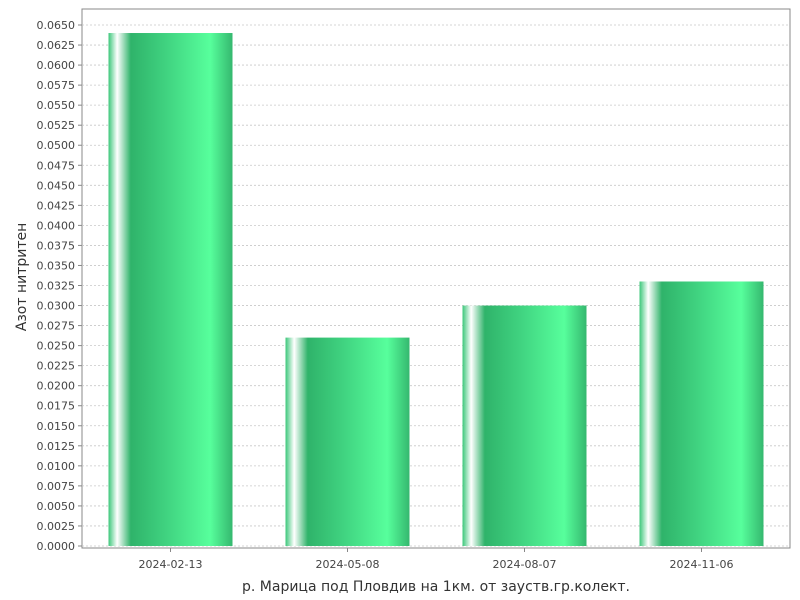  I want to click on y-tick-label: 0.0500, so click(56, 145).